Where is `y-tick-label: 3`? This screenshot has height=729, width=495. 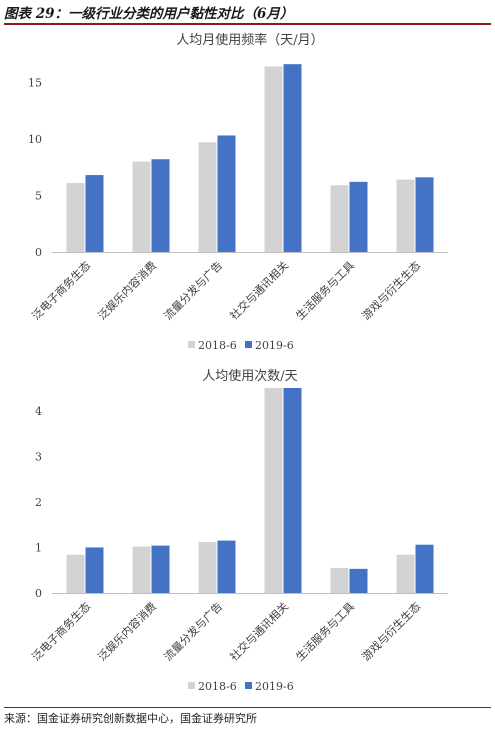
y-tick-label: 3 is located at coordinates (38, 456).